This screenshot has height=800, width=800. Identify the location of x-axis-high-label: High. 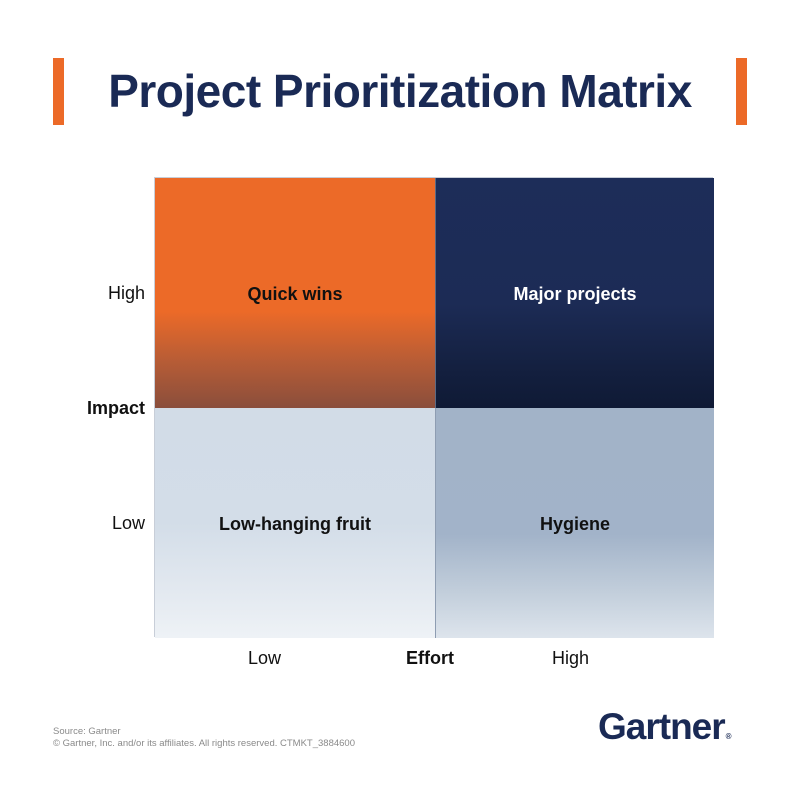
(571, 658).